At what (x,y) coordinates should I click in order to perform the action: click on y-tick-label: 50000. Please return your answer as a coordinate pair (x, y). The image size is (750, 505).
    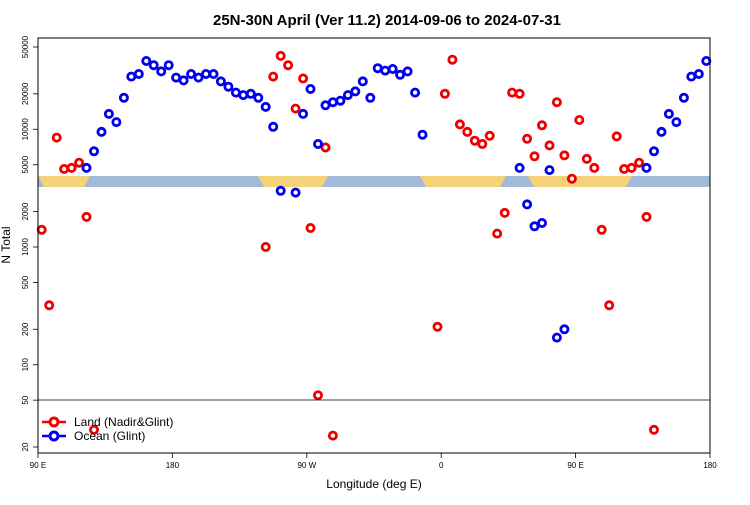
    Looking at the image, I should click on (25, 46).